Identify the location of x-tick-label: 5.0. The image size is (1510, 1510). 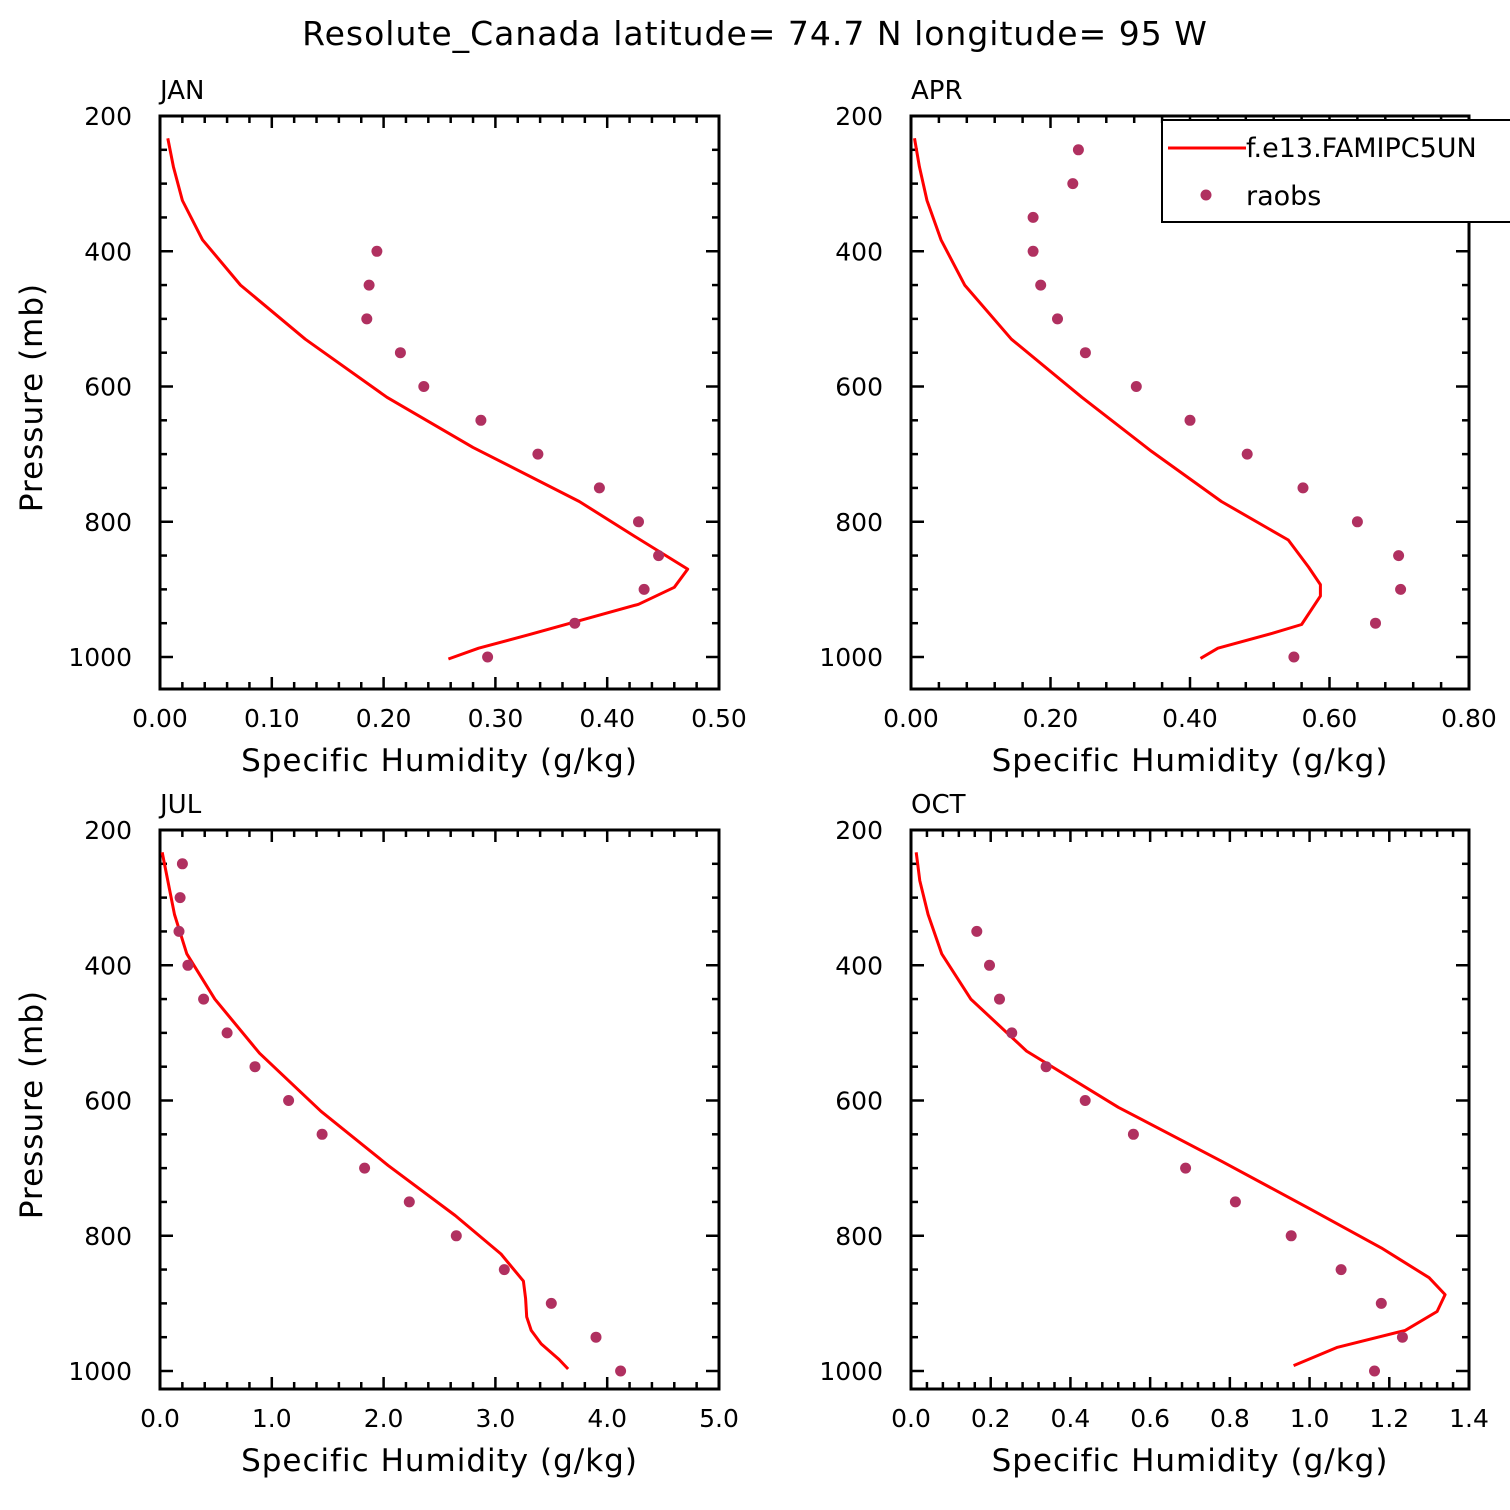
(719, 1418).